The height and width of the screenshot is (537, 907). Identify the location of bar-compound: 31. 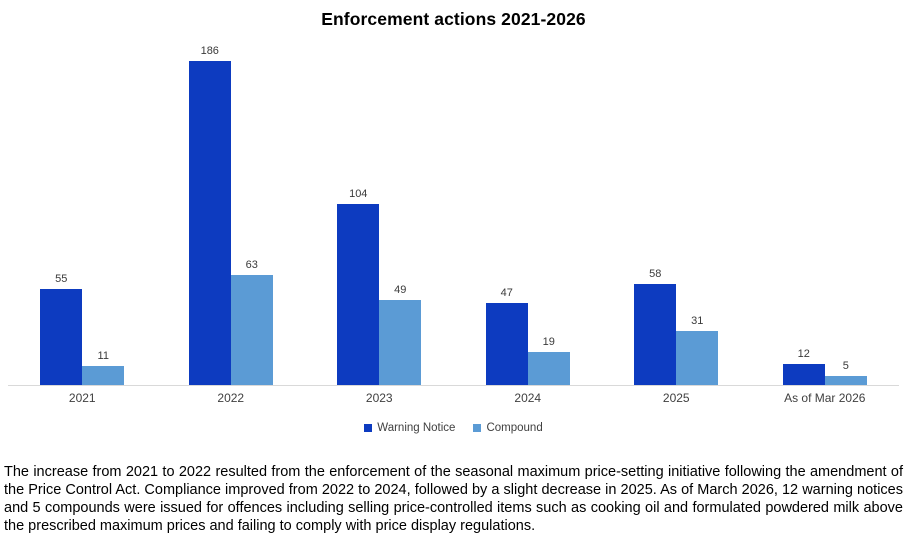
(697, 350).